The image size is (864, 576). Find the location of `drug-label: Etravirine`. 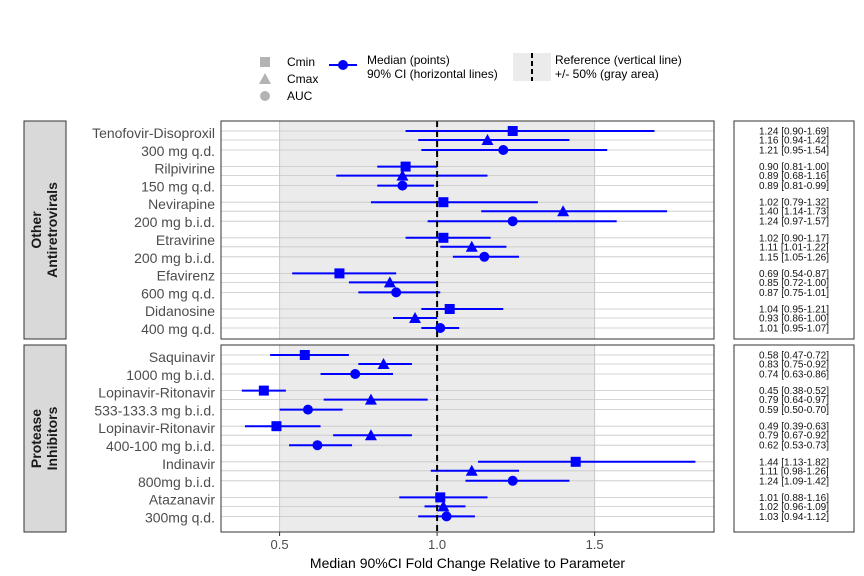

drug-label: Etravirine is located at coordinates (185, 240).